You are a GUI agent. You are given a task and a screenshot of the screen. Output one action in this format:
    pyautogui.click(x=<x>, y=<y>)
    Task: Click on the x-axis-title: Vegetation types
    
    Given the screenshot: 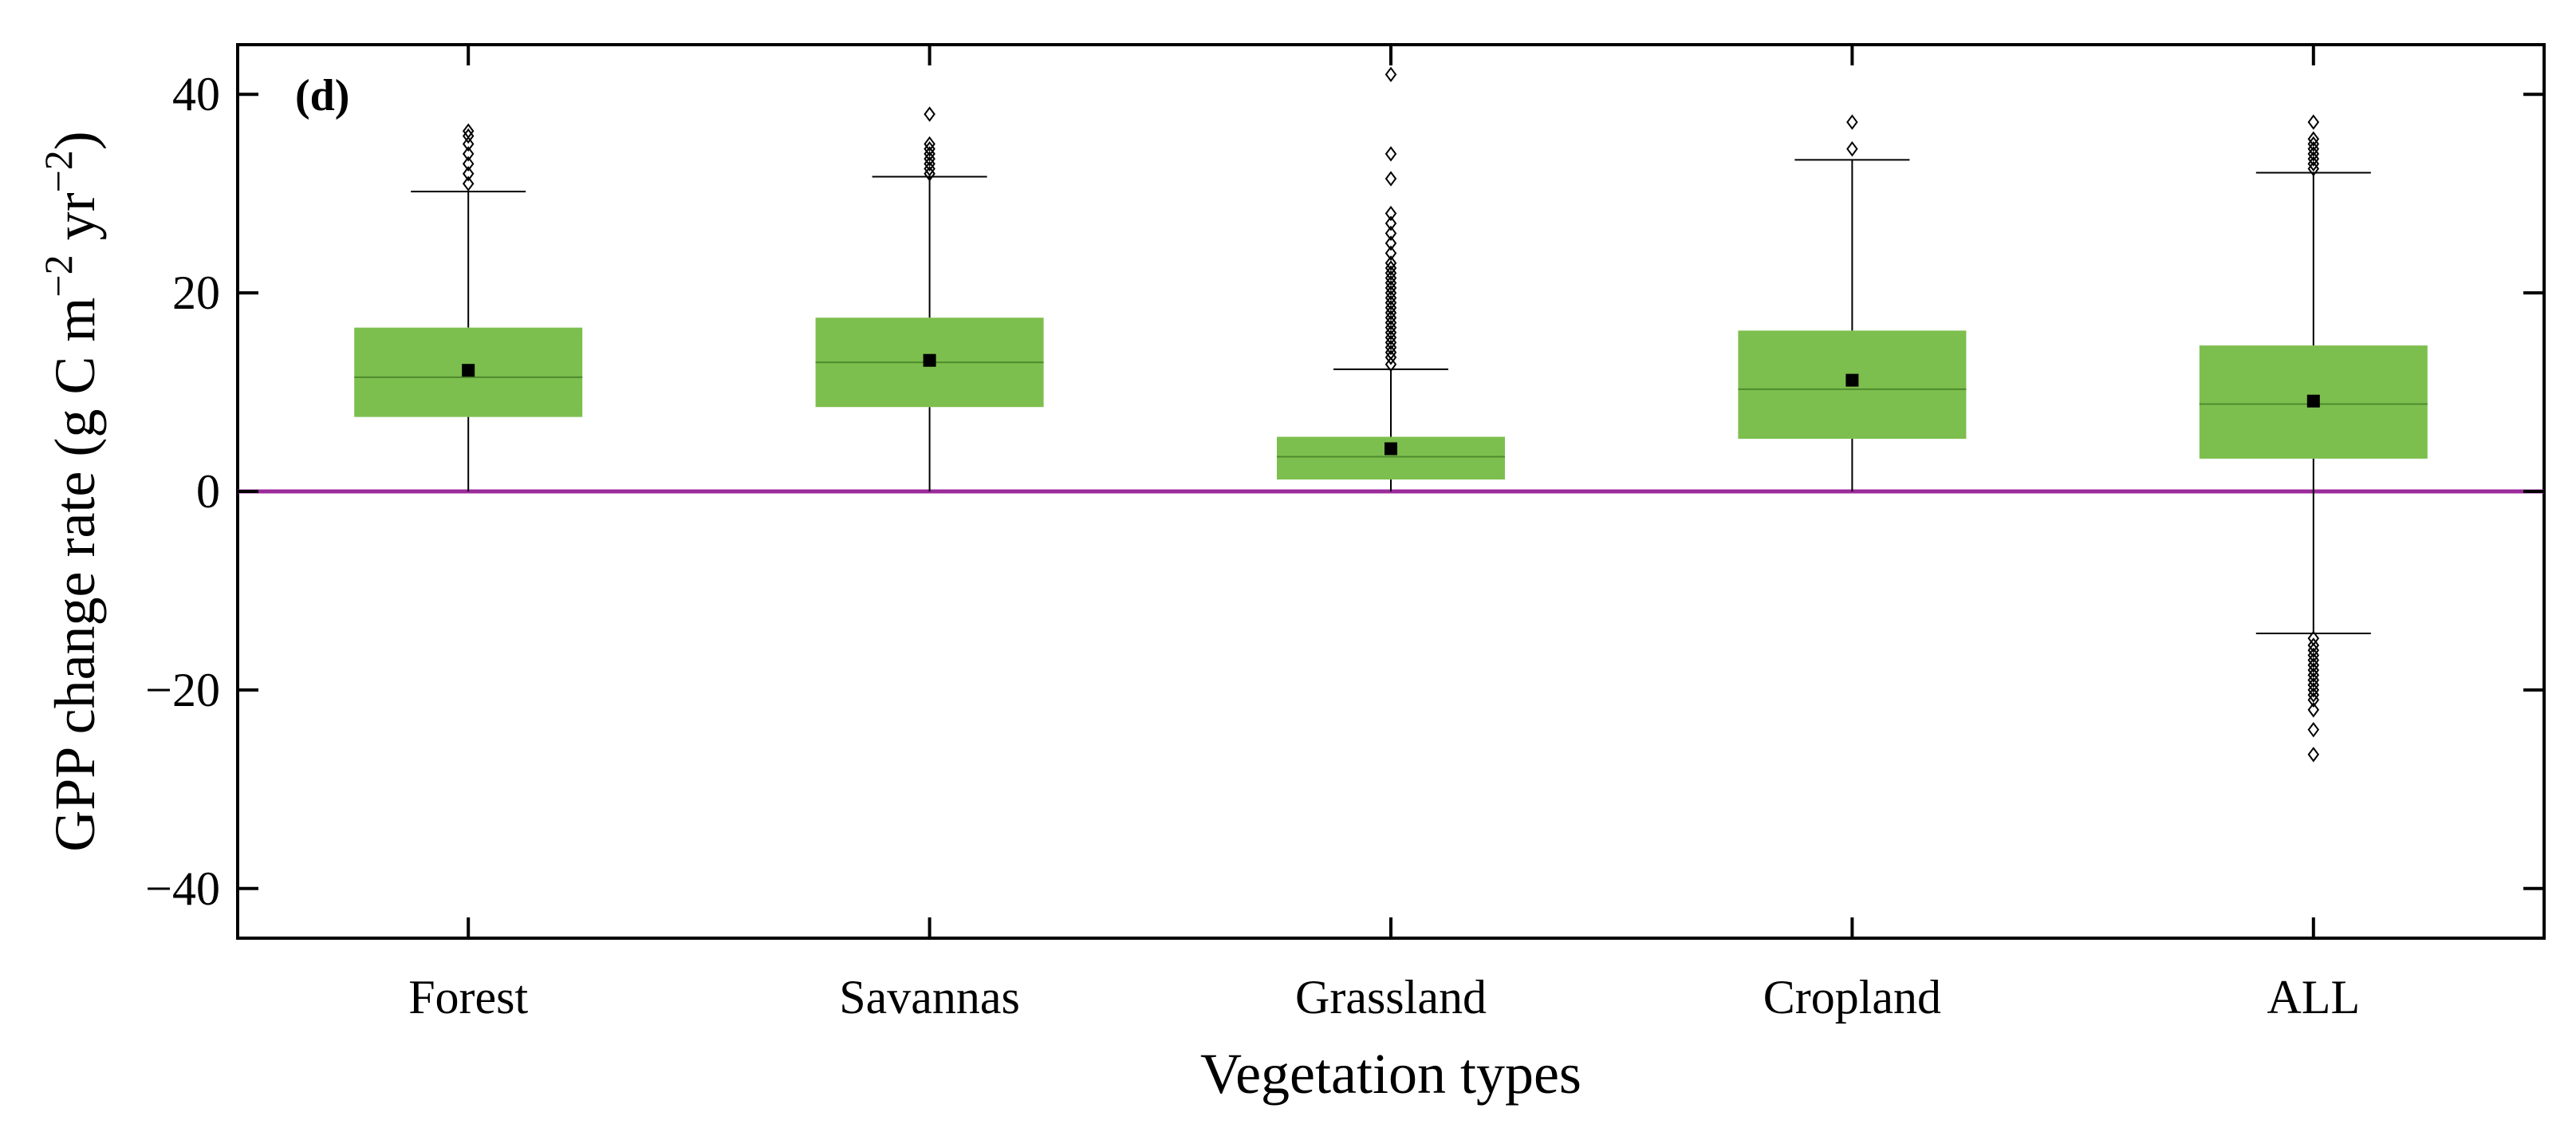 What is the action you would take?
    pyautogui.click(x=1390, y=1074)
    